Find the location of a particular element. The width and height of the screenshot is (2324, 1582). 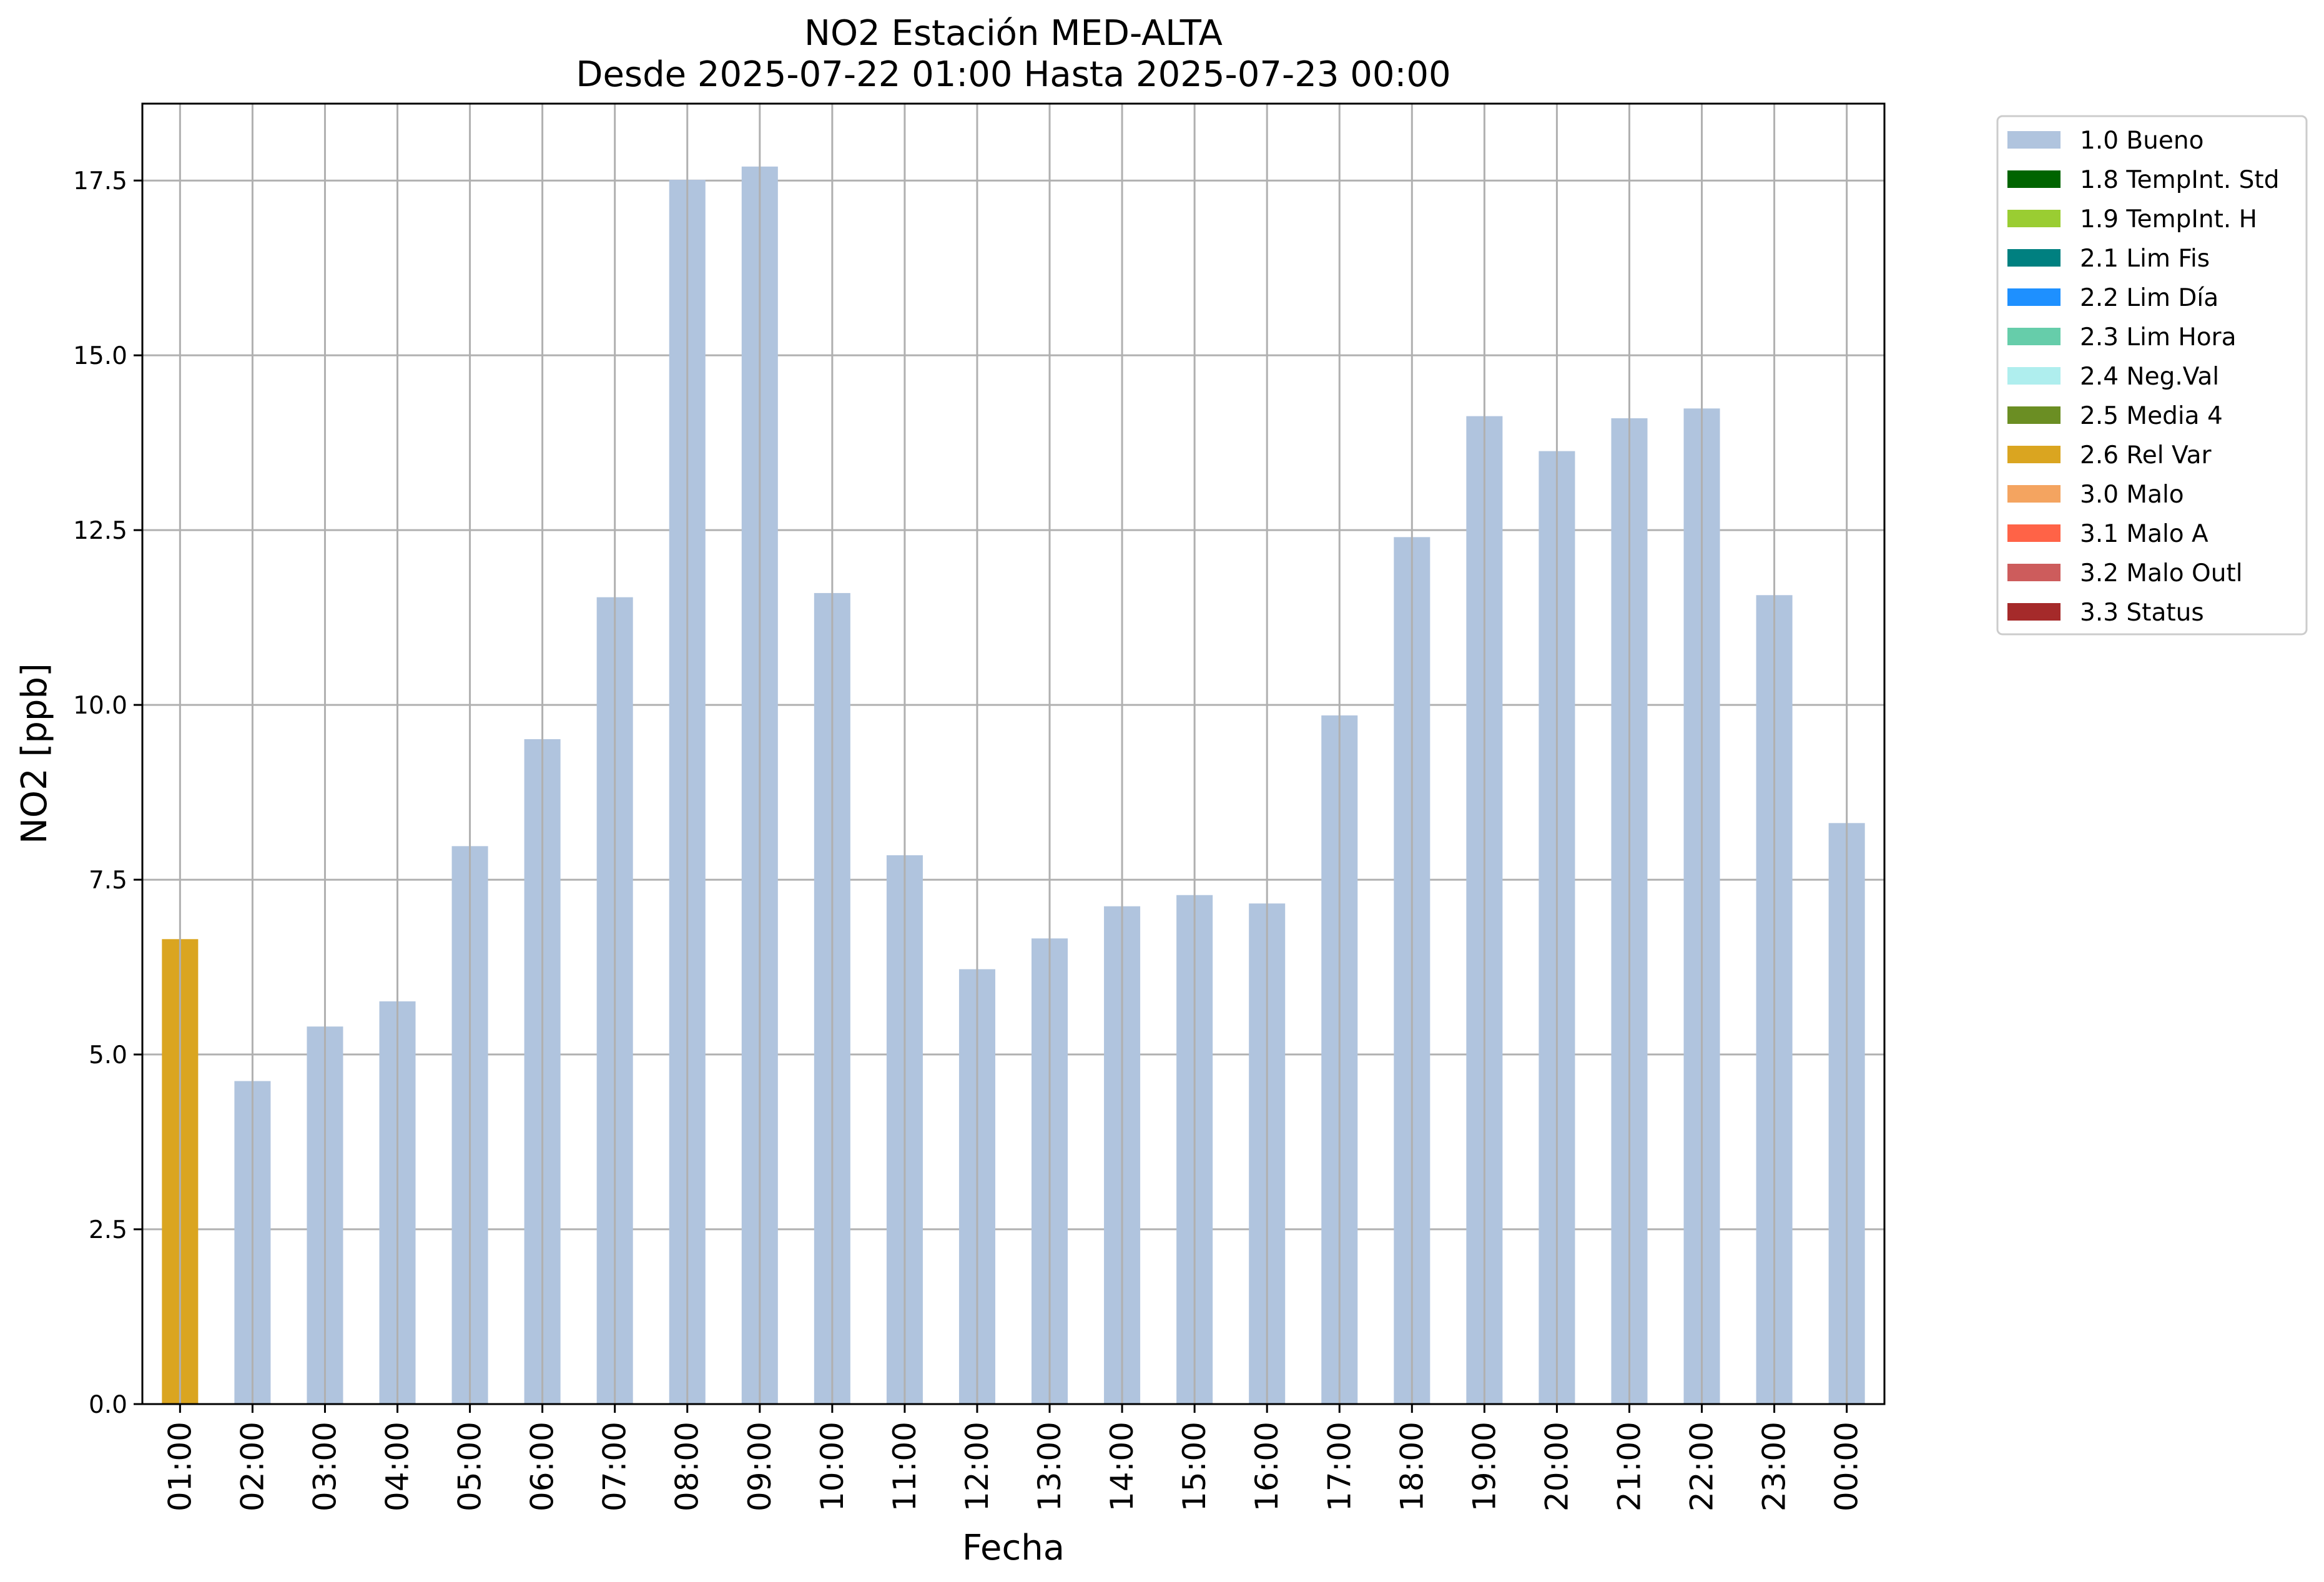

x-tick-label: 03:00 is located at coordinates (325, 1466).